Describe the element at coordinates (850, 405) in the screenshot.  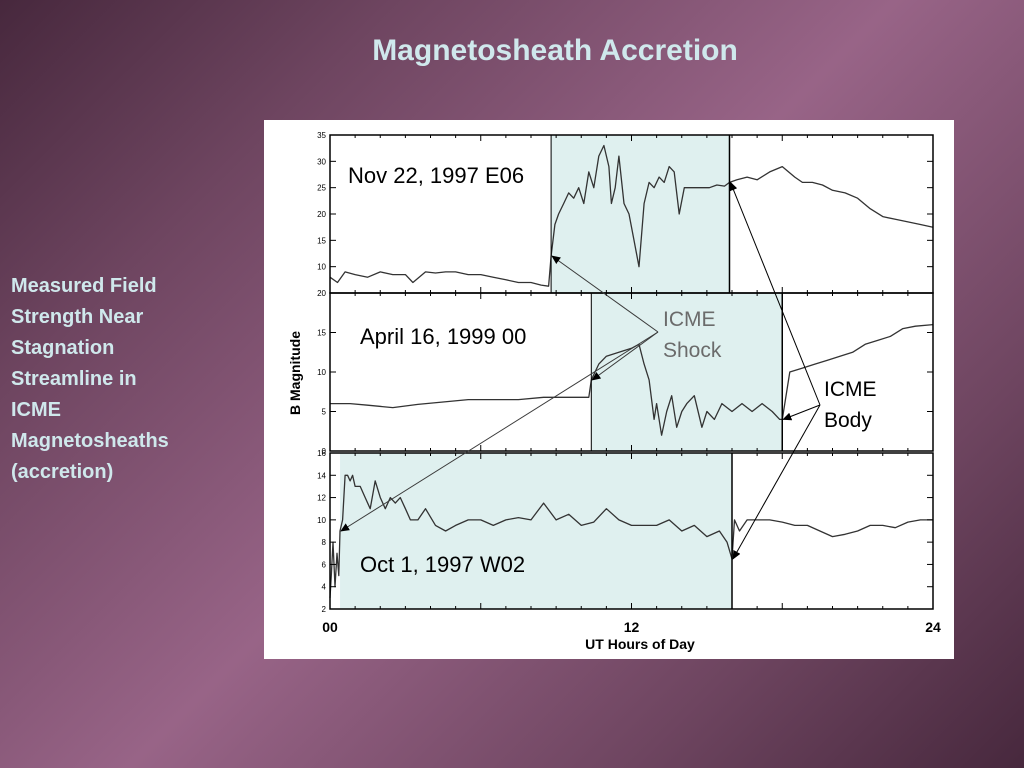
I see `annotation-icme-body: ICME Body` at that location.